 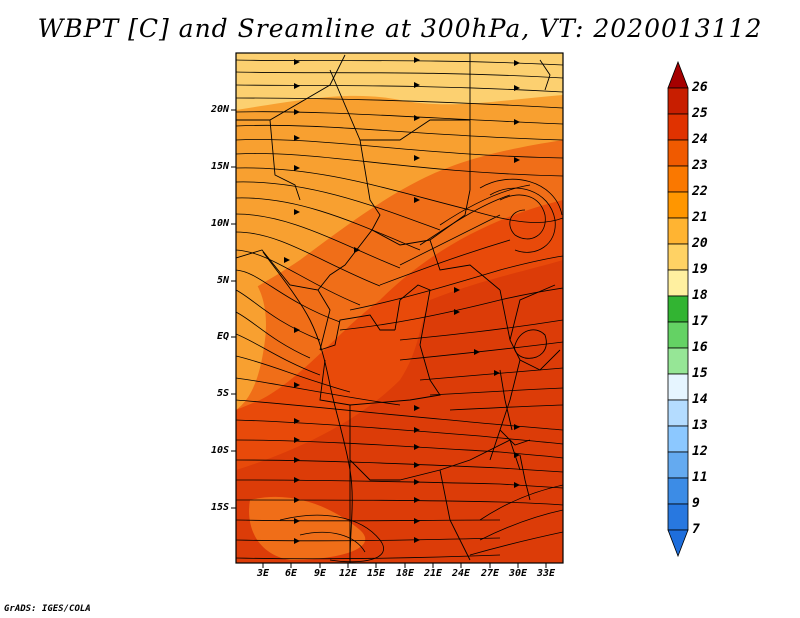 What do you see at coordinates (376, 573) in the screenshot?
I see `lon-label-15e: 15E` at bounding box center [376, 573].